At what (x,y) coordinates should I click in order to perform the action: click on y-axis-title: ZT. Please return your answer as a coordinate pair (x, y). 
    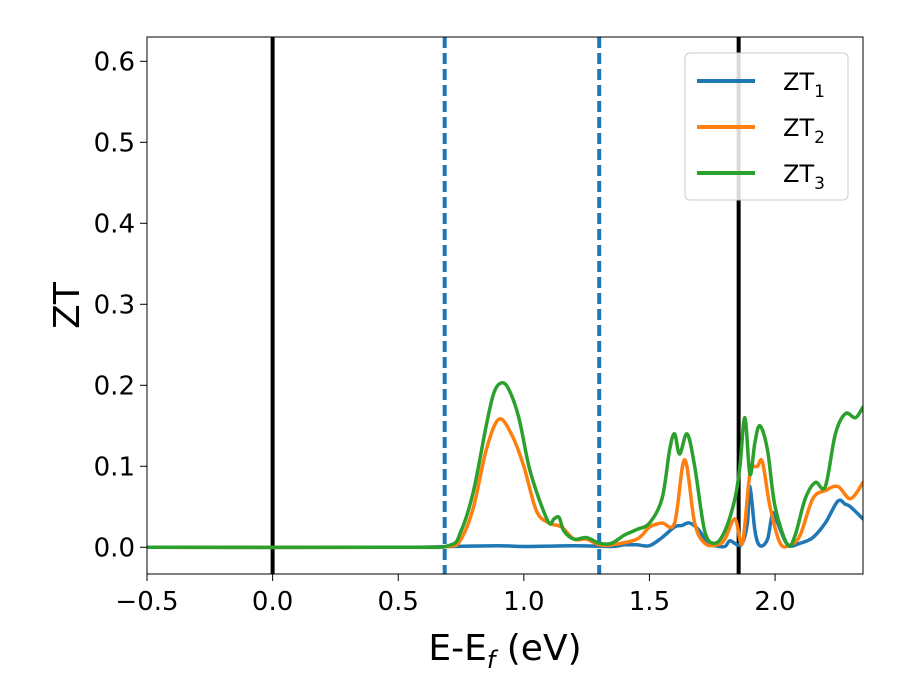
    Looking at the image, I should click on (67, 305).